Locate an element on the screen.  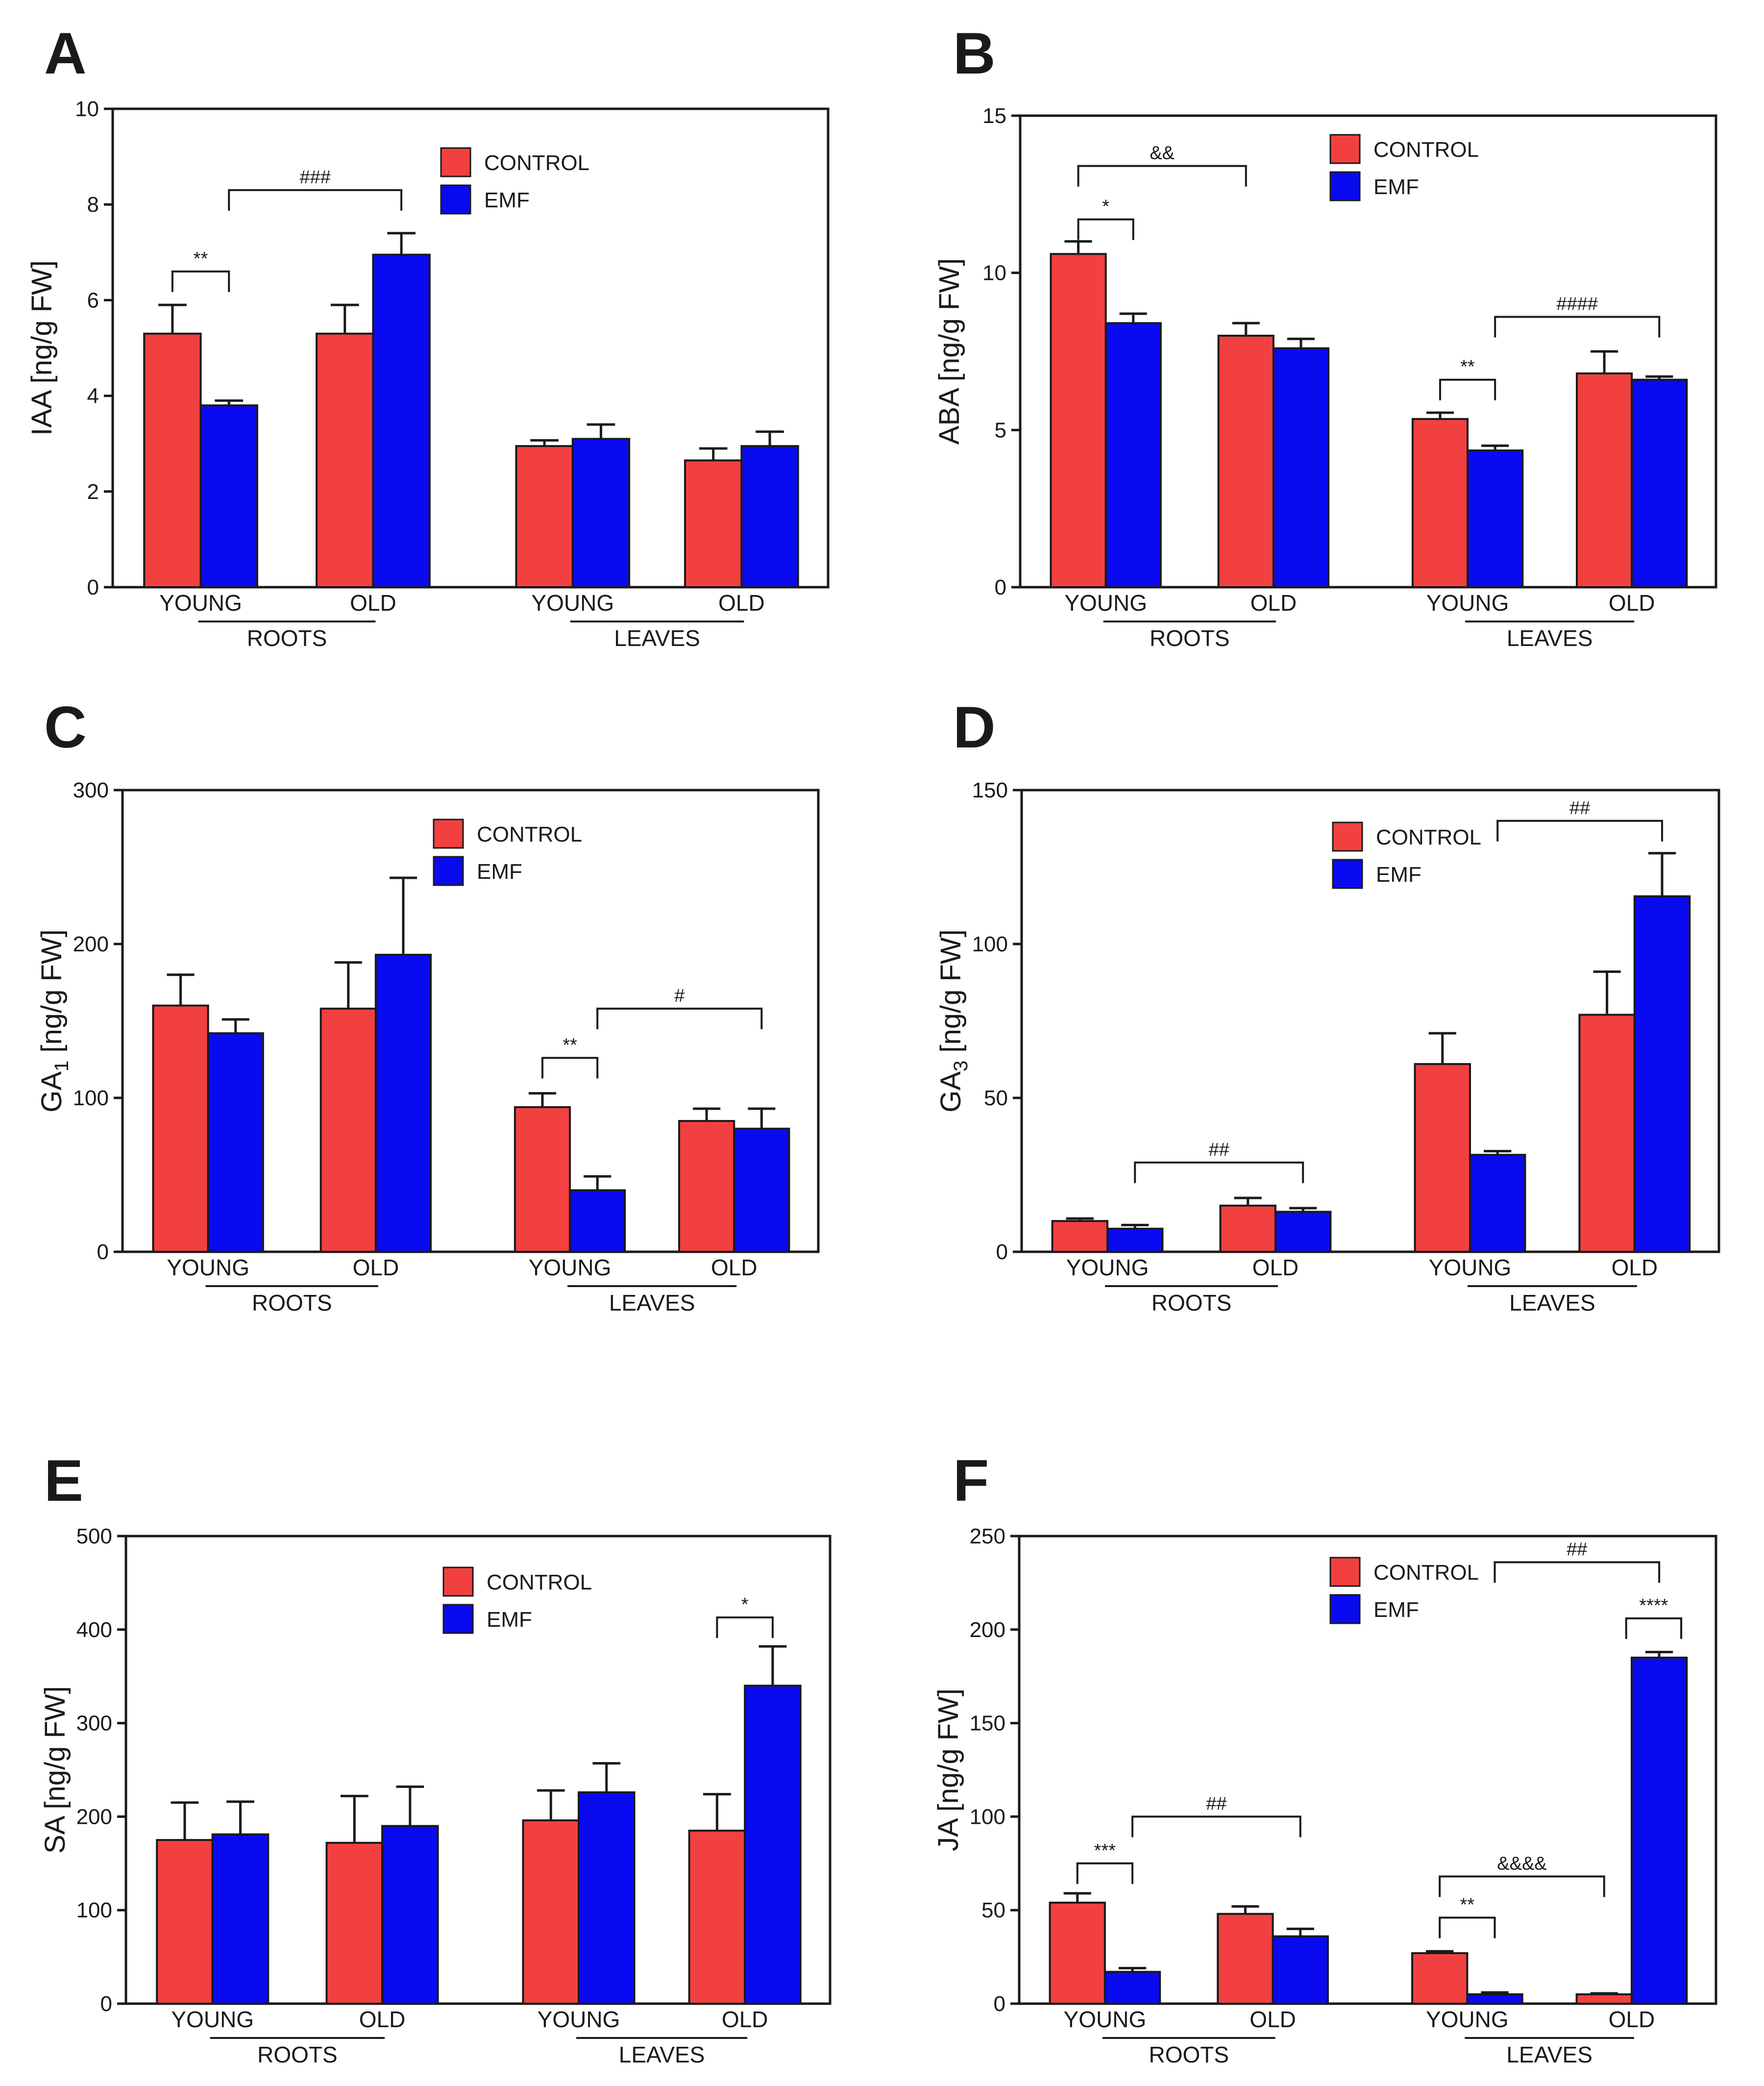
y-tick-label: 300 is located at coordinates (94, 1724).